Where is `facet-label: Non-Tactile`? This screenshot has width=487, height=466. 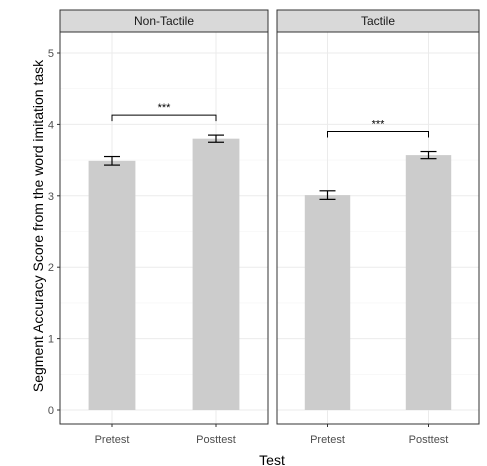 facet-label: Non-Tactile is located at coordinates (164, 21).